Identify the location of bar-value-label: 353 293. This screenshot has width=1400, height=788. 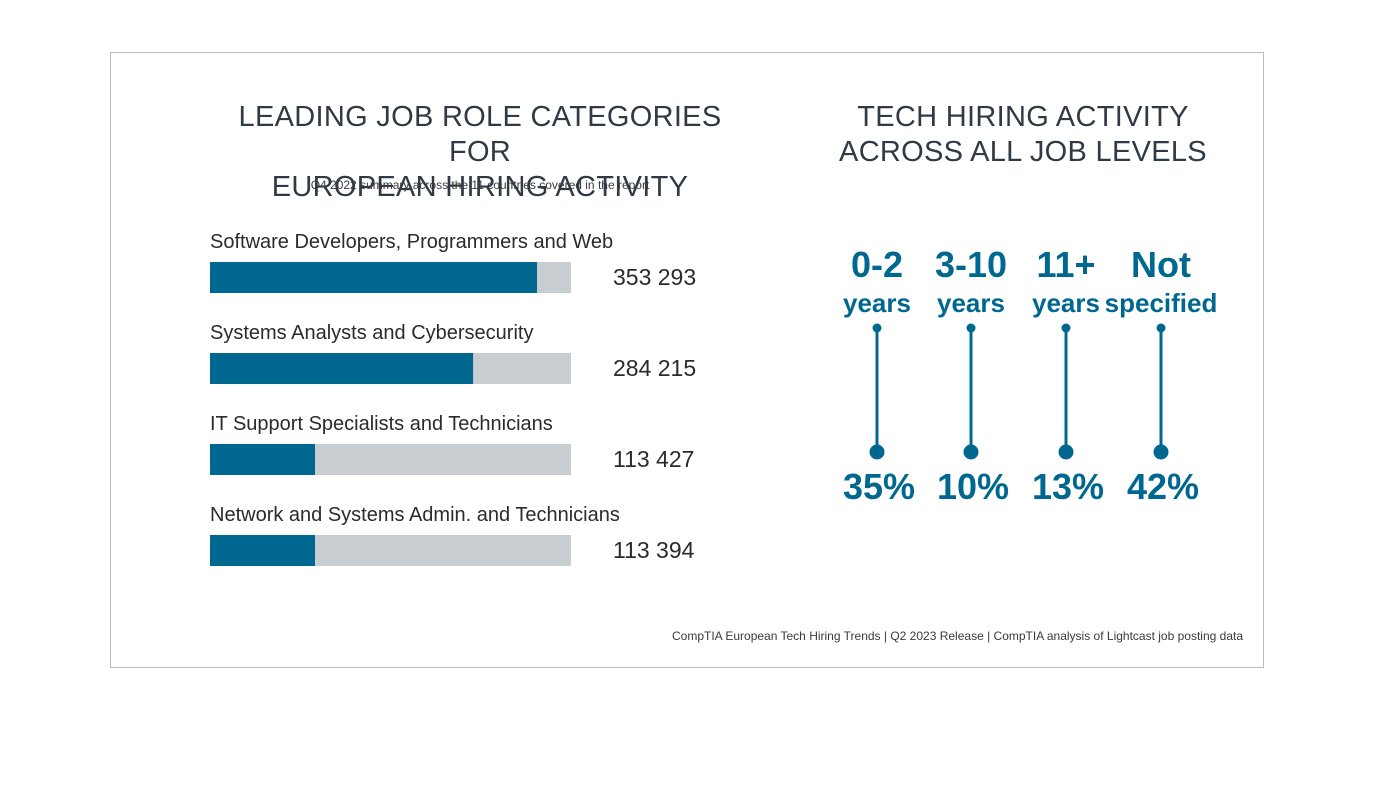
(655, 277).